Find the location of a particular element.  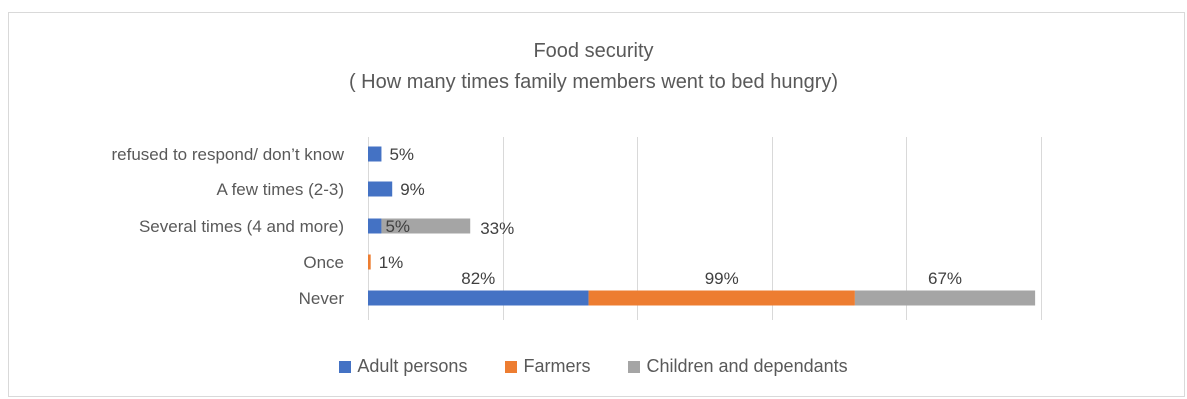

data-label: 1% is located at coordinates (391, 262).